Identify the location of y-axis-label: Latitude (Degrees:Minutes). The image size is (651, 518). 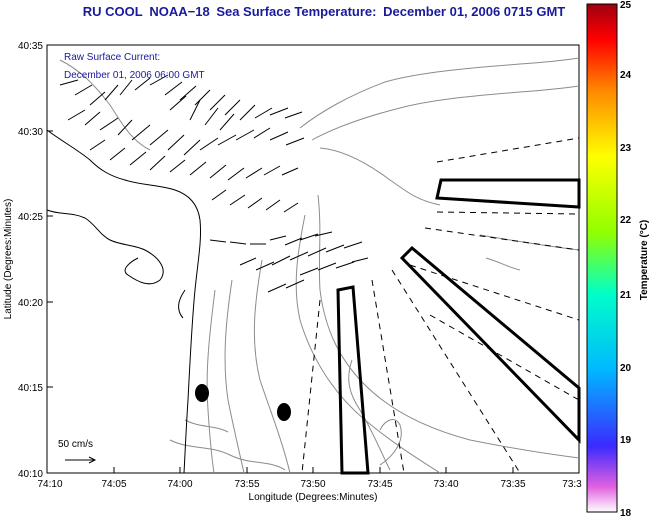
(8, 259).